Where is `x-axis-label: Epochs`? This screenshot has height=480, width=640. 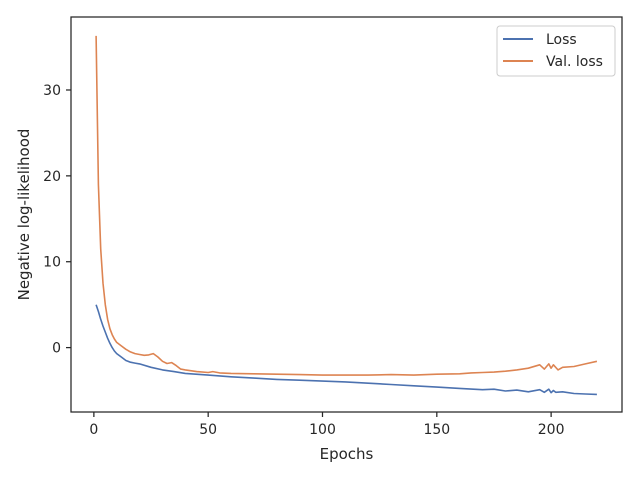 x-axis-label: Epochs is located at coordinates (347, 454).